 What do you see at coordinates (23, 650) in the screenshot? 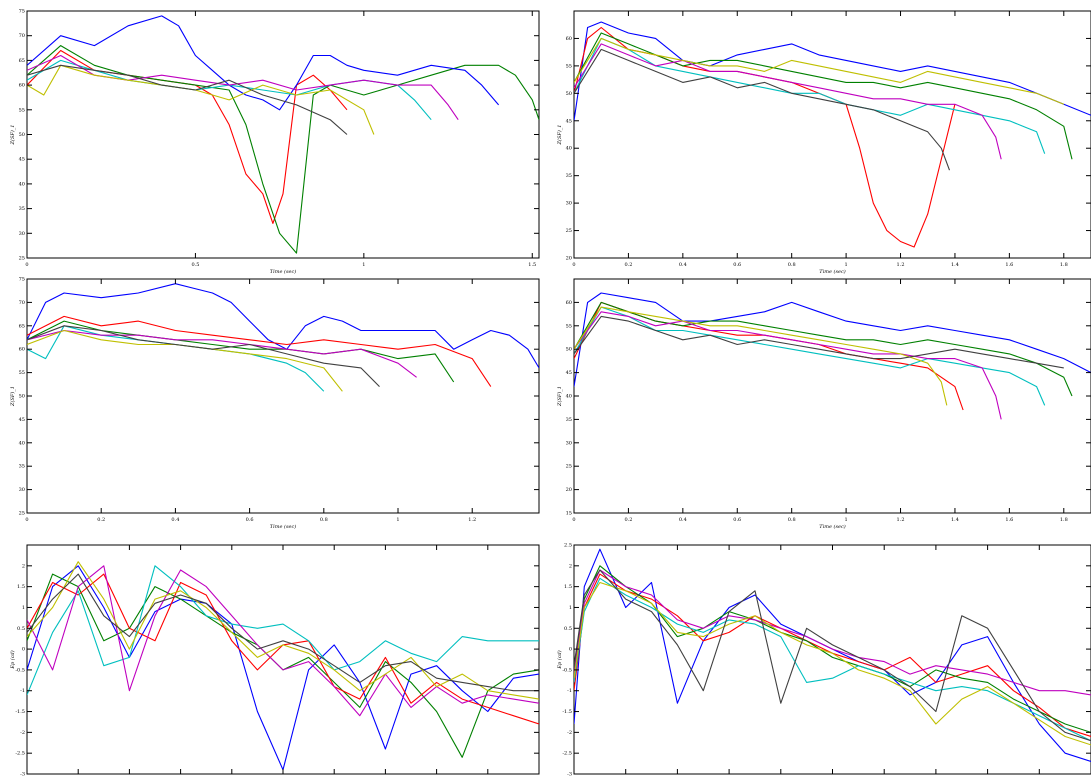
I see `y-tick-label: 0` at bounding box center [23, 650].